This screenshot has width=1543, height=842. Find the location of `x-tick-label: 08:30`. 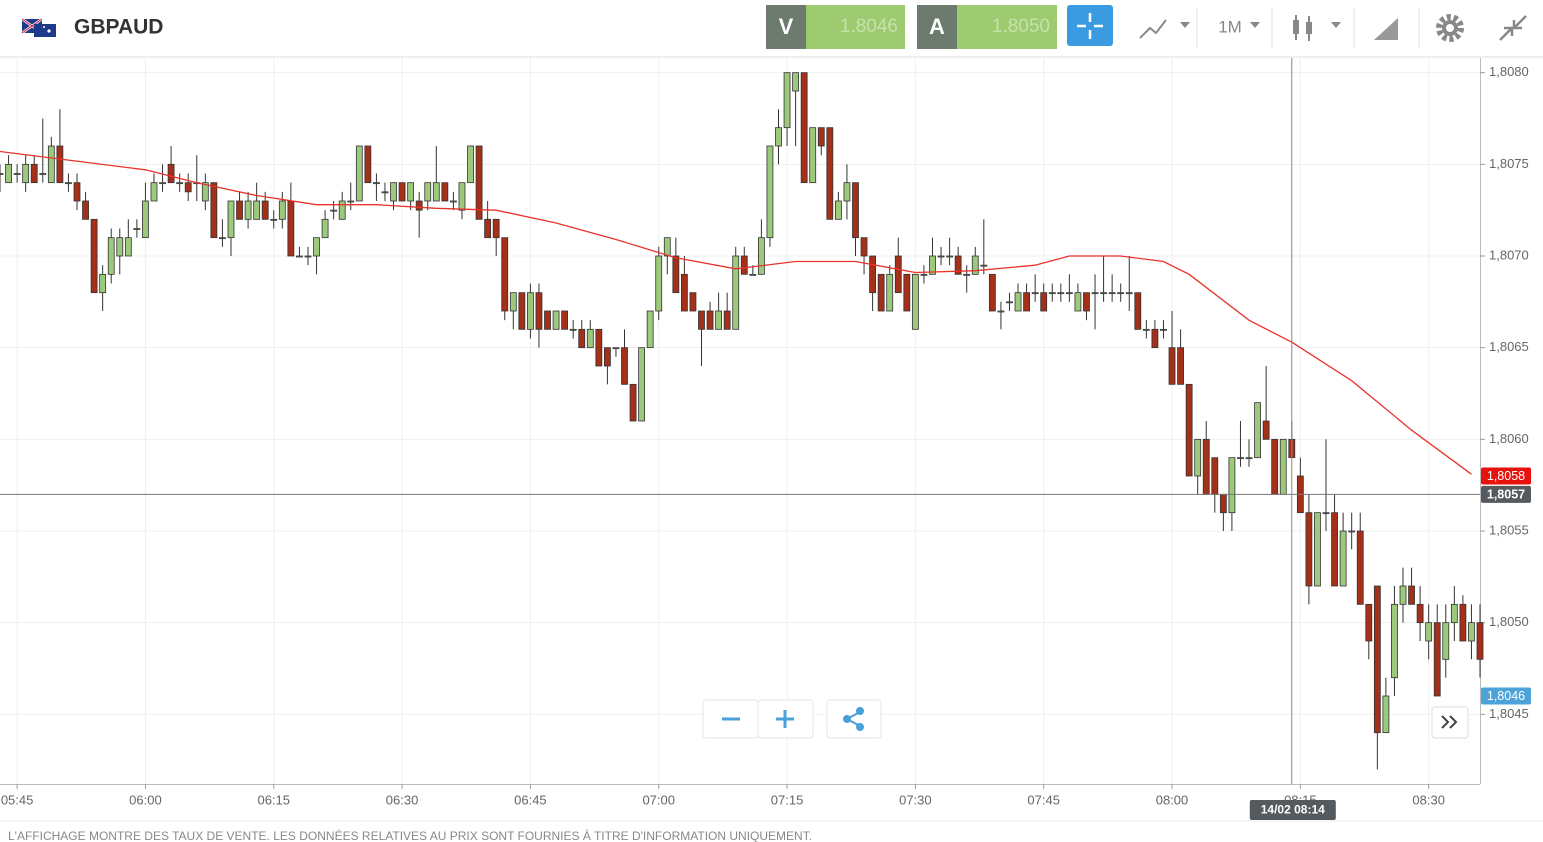

x-tick-label: 08:30 is located at coordinates (1428, 799).